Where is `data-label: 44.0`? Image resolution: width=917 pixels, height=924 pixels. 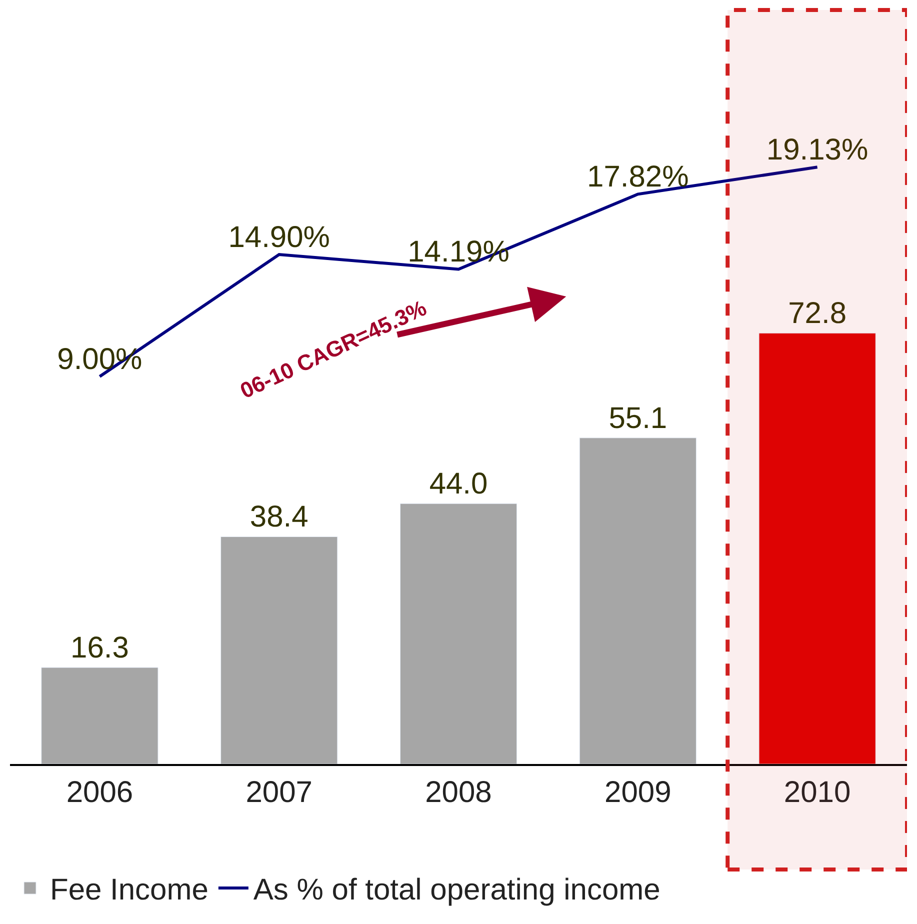
data-label: 44.0 is located at coordinates (458, 484).